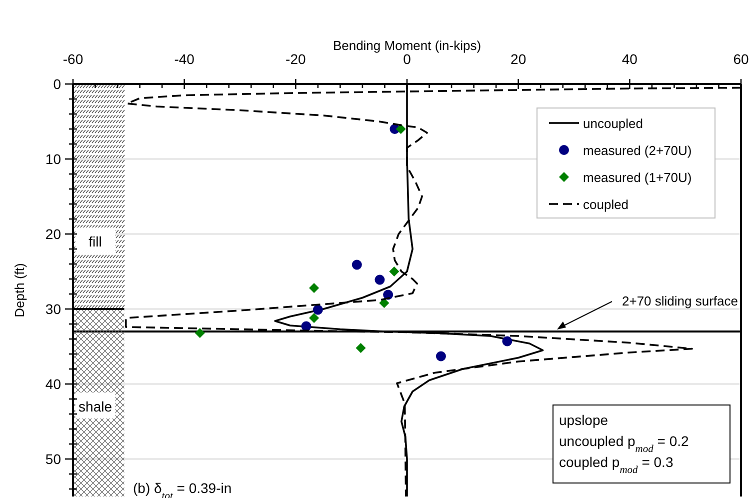 This screenshot has width=752, height=498. Describe the element at coordinates (19, 290) in the screenshot. I see `y-axis-title: Depth (ft)` at that location.